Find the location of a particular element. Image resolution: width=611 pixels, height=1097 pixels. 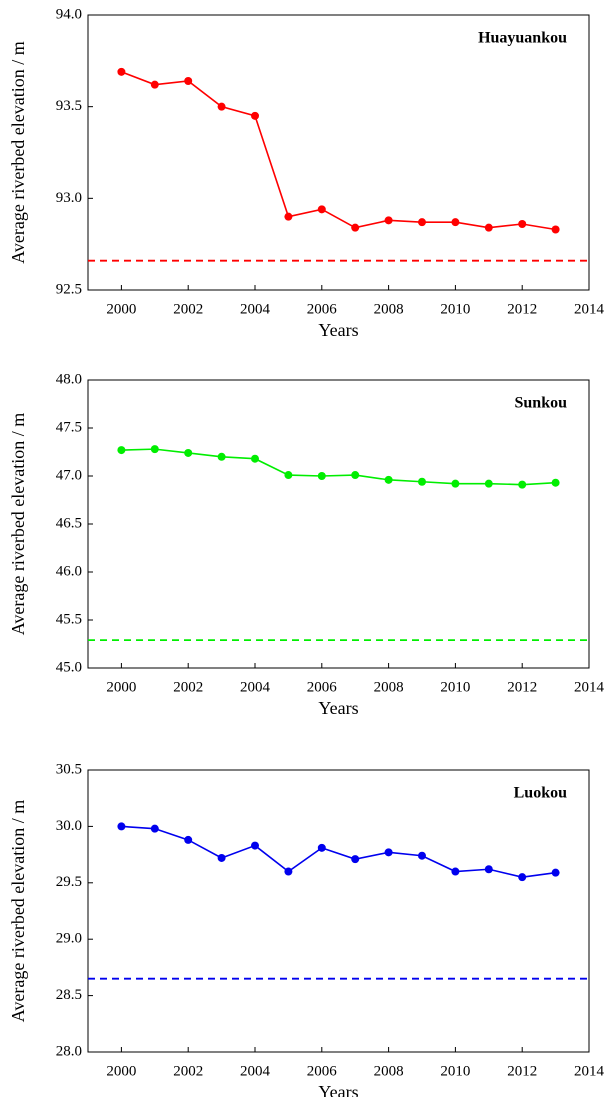

panel-title: Huayuankou is located at coordinates (522, 38).